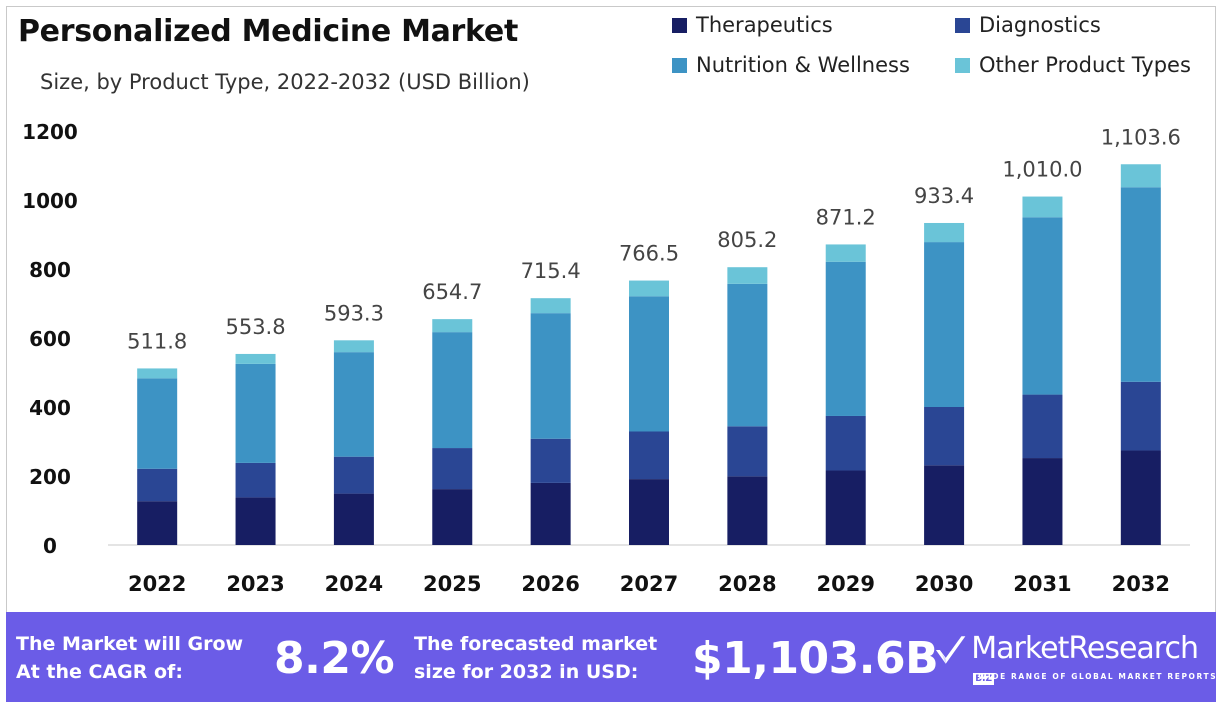 The width and height of the screenshot is (1222, 708). Describe the element at coordinates (550, 584) in the screenshot. I see `x-tick-label: 2026` at that location.